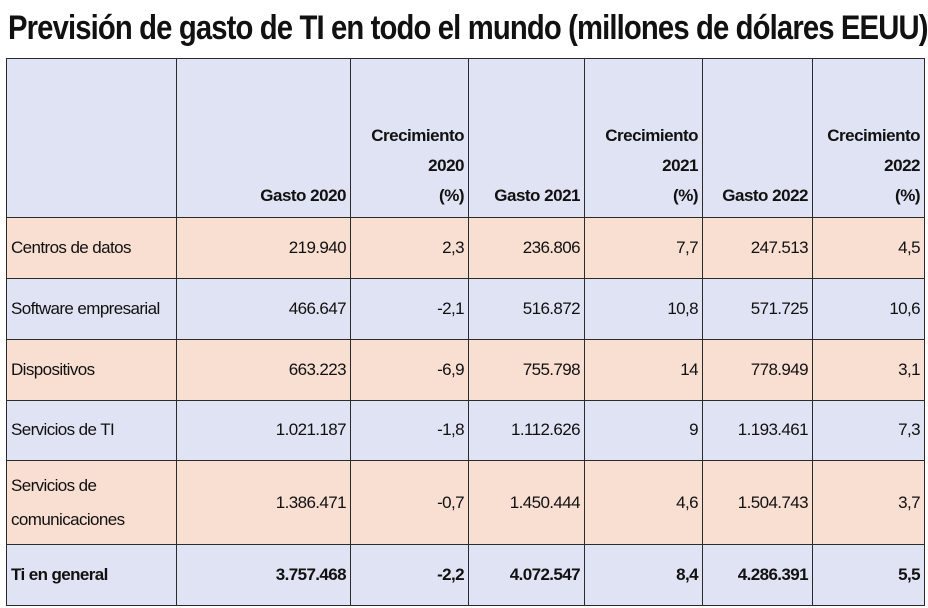 Image resolution: width=928 pixels, height=608 pixels. I want to click on row-label: Servicios de comunicaciones, so click(91, 503).